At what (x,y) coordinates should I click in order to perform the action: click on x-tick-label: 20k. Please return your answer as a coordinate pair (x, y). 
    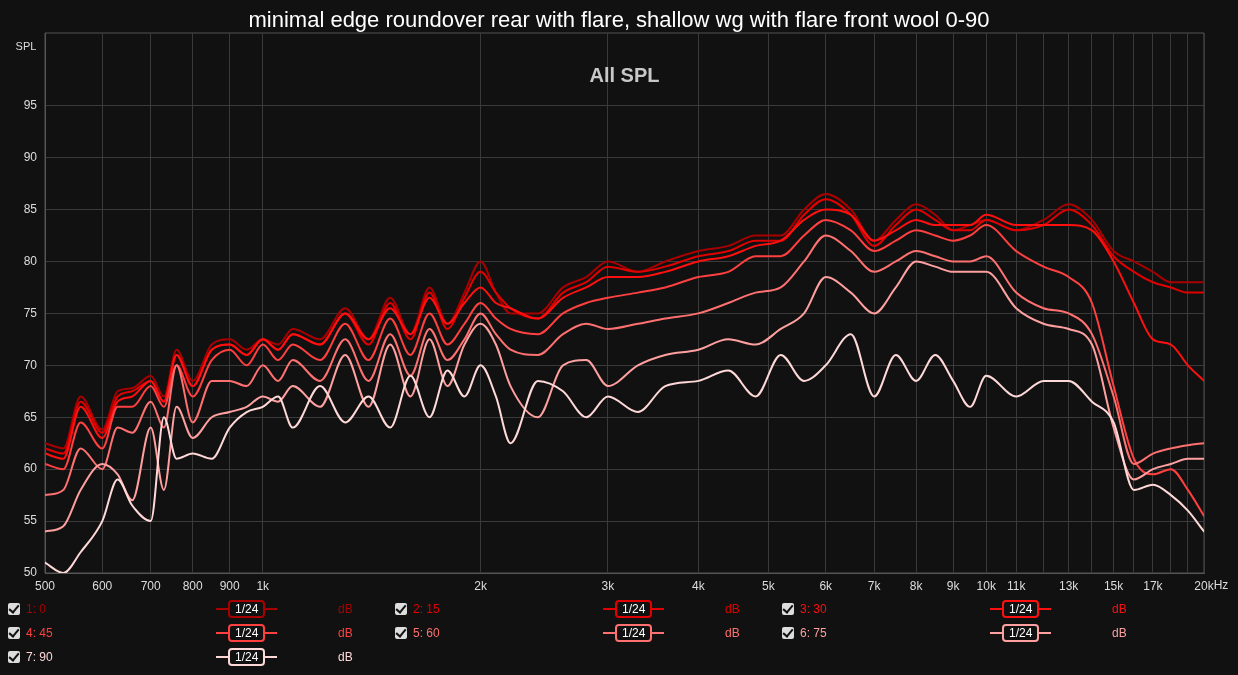
    Looking at the image, I should click on (1204, 585).